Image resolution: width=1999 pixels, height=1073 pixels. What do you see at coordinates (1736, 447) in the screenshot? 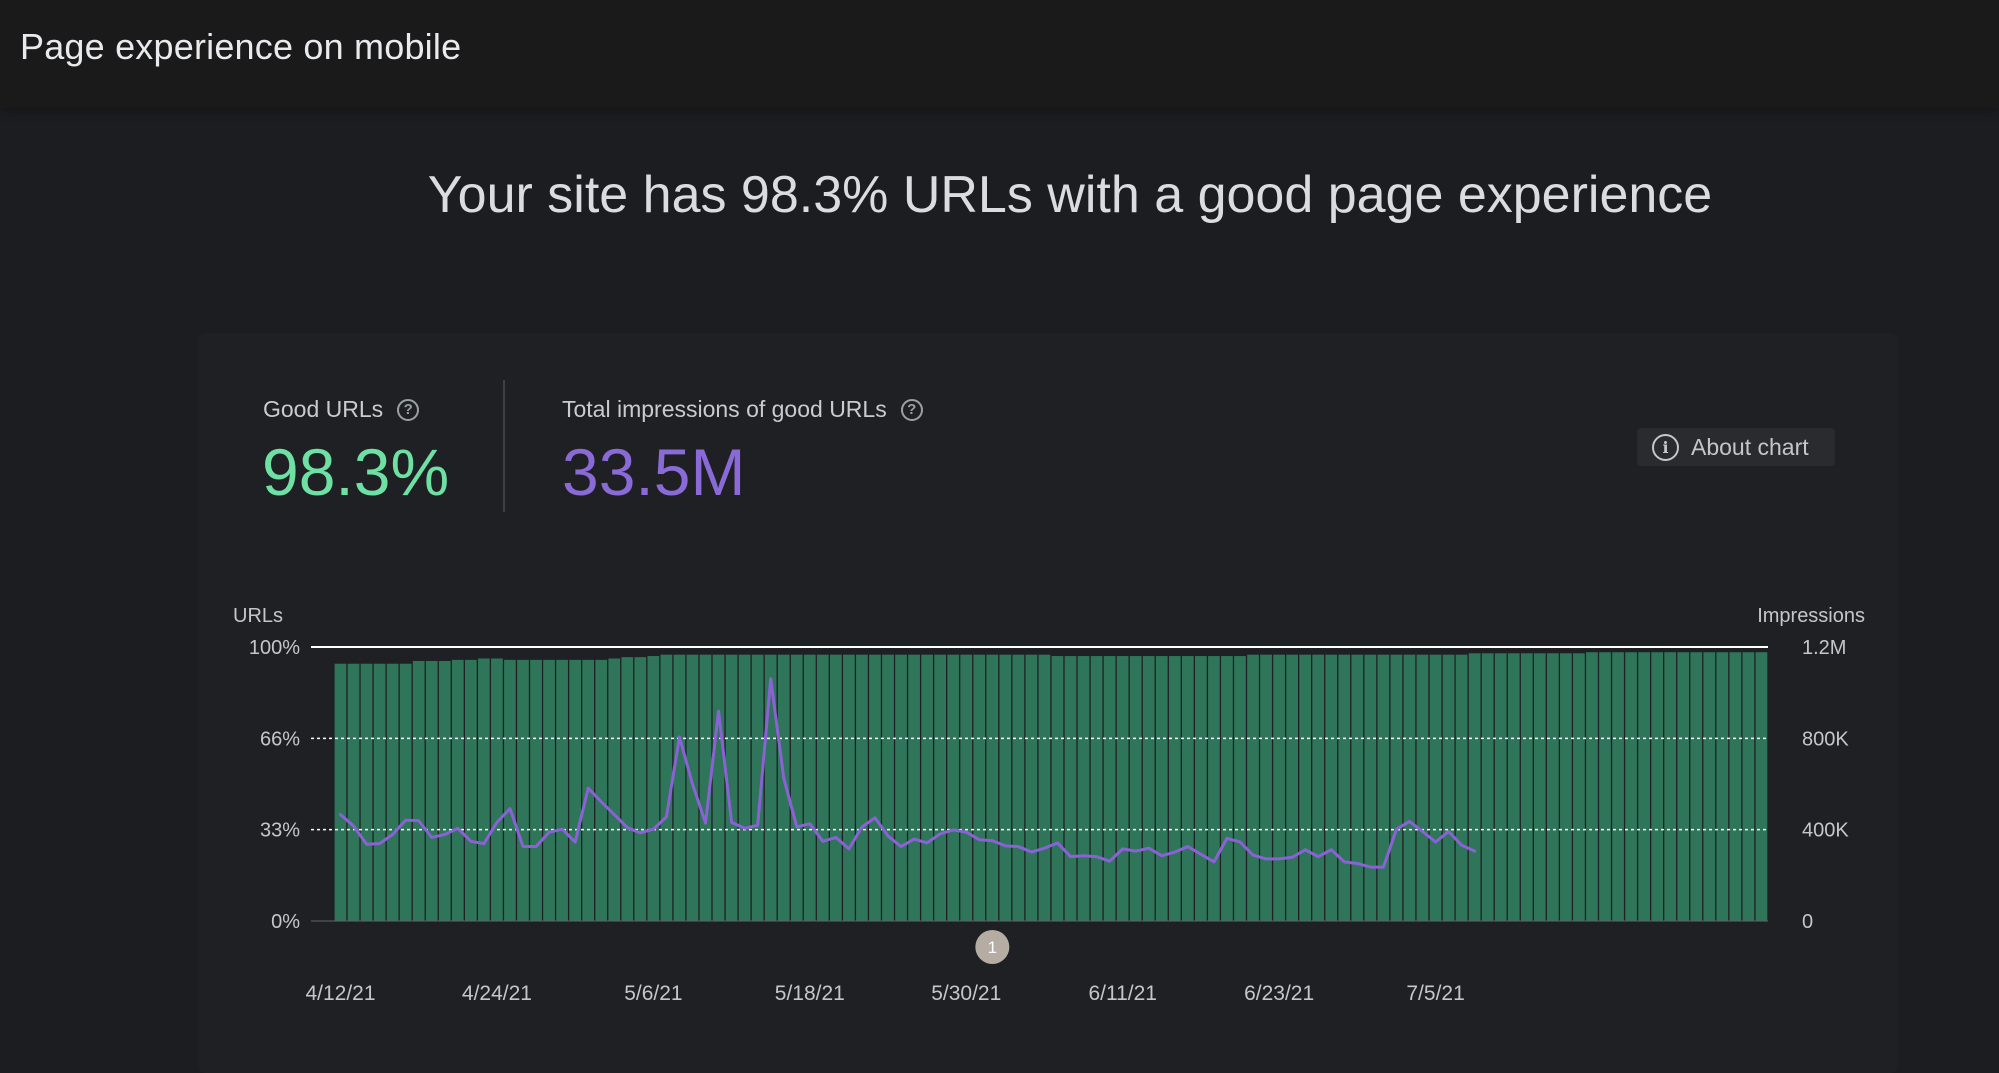
I see `about-chart-button: i About chart` at bounding box center [1736, 447].